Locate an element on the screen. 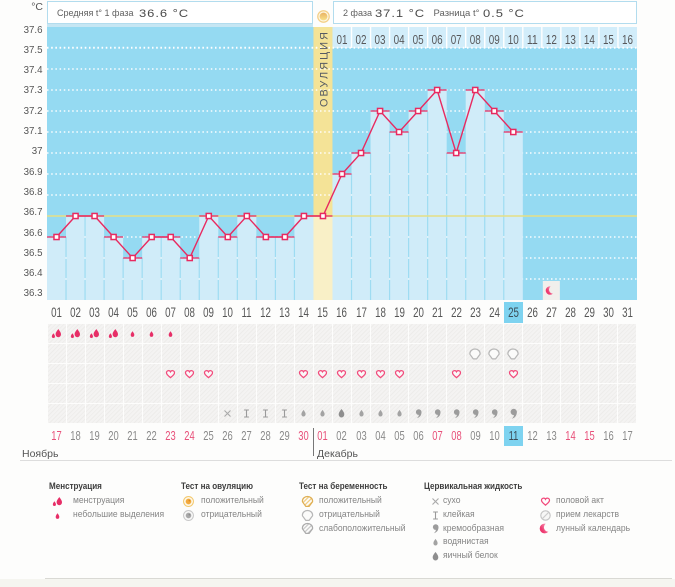 Image resolution: width=675 pixels, height=587 pixels. svg-text: 12 is located at coordinates (551, 39).